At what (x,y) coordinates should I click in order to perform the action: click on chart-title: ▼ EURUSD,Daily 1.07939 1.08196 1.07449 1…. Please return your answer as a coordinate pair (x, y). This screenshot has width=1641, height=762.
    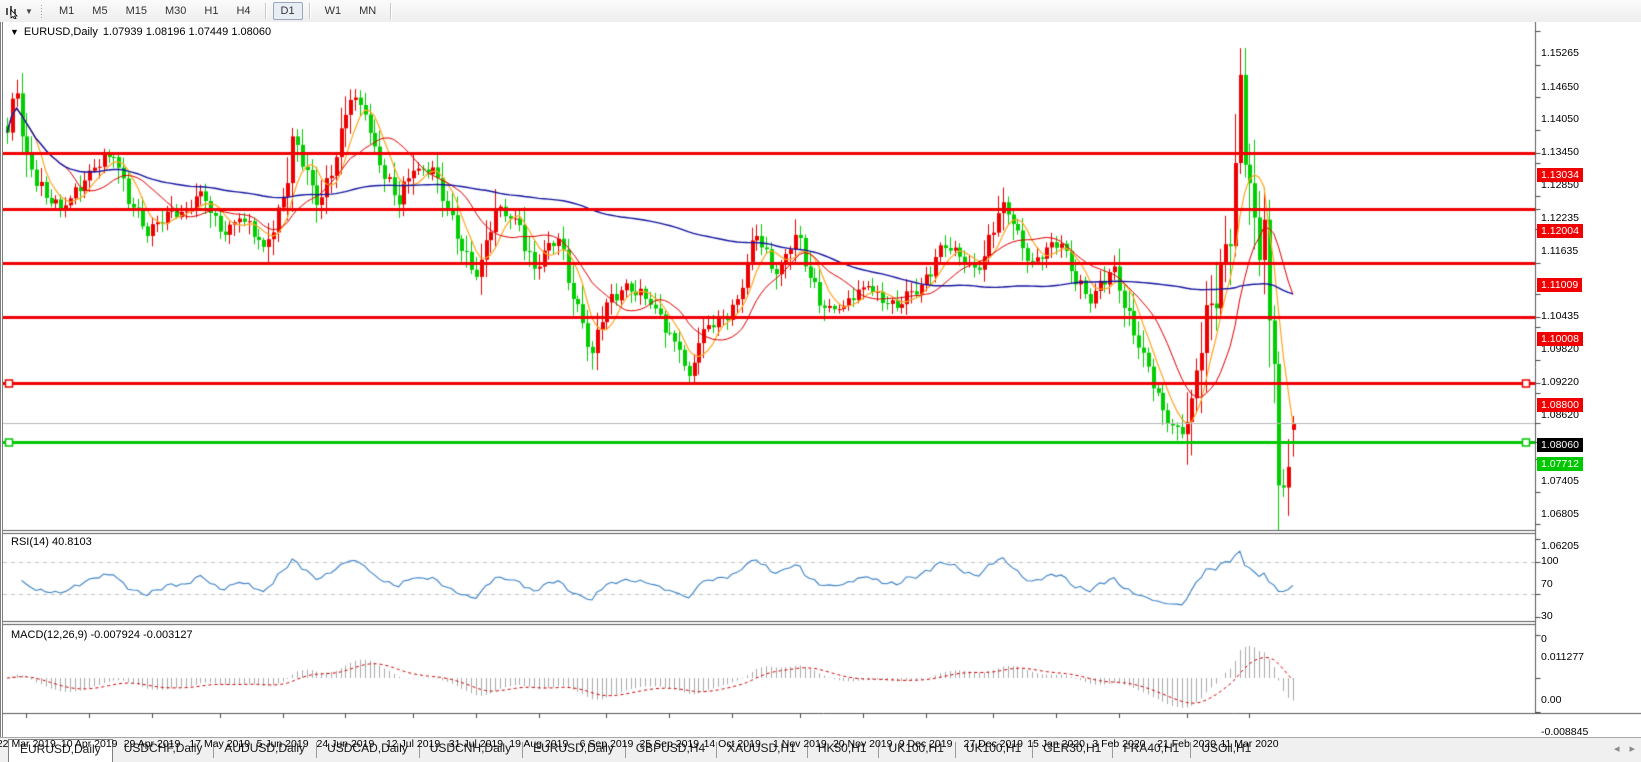
    Looking at the image, I should click on (140, 32).